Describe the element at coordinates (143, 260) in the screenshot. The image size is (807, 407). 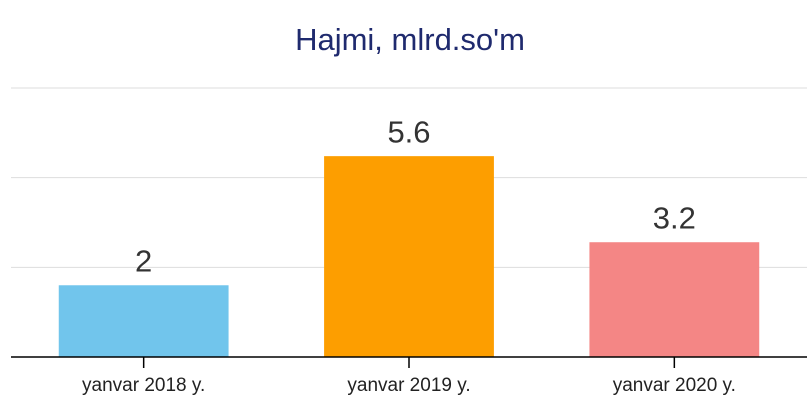
I see `data-label: 2` at that location.